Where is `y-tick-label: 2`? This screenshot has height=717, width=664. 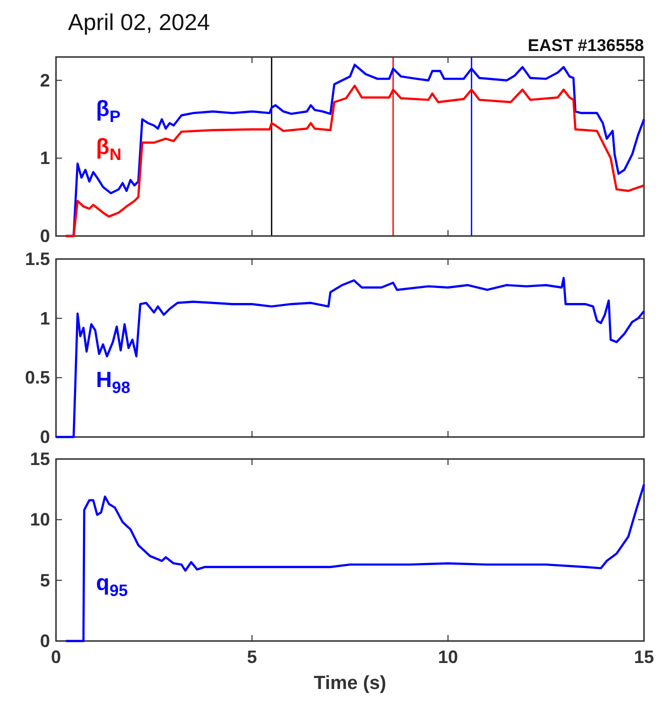
y-tick-label: 2 is located at coordinates (45, 80).